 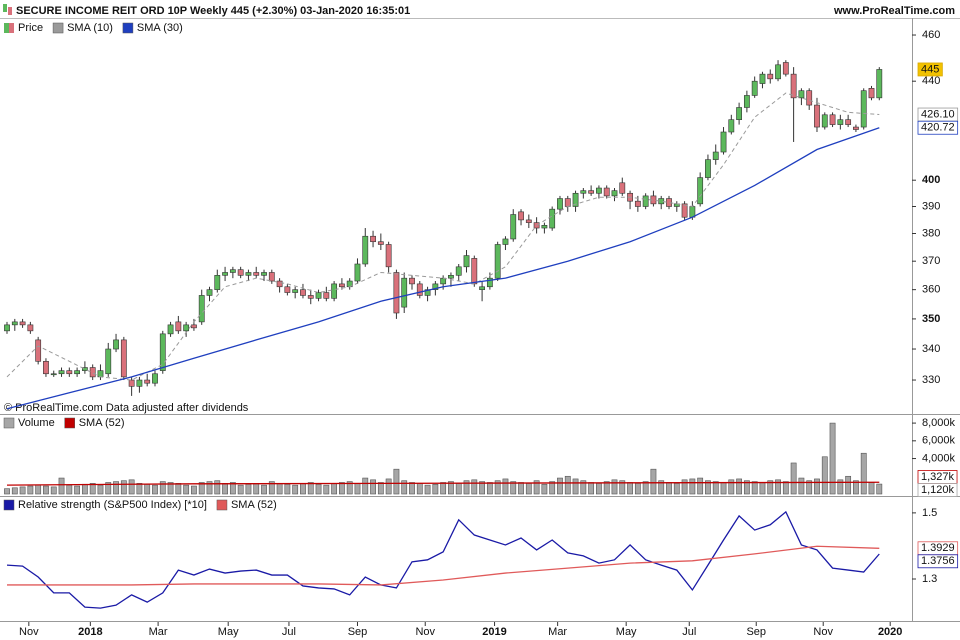 What do you see at coordinates (494, 632) in the screenshot?
I see `x-tick-label: 2019` at bounding box center [494, 632].